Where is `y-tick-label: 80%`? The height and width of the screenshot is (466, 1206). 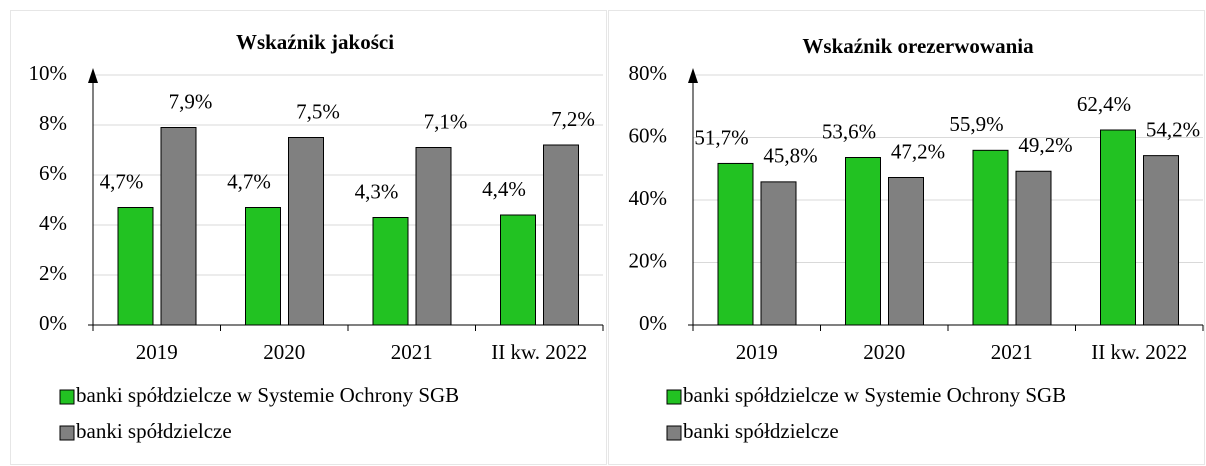
y-tick-label: 80% is located at coordinates (648, 73).